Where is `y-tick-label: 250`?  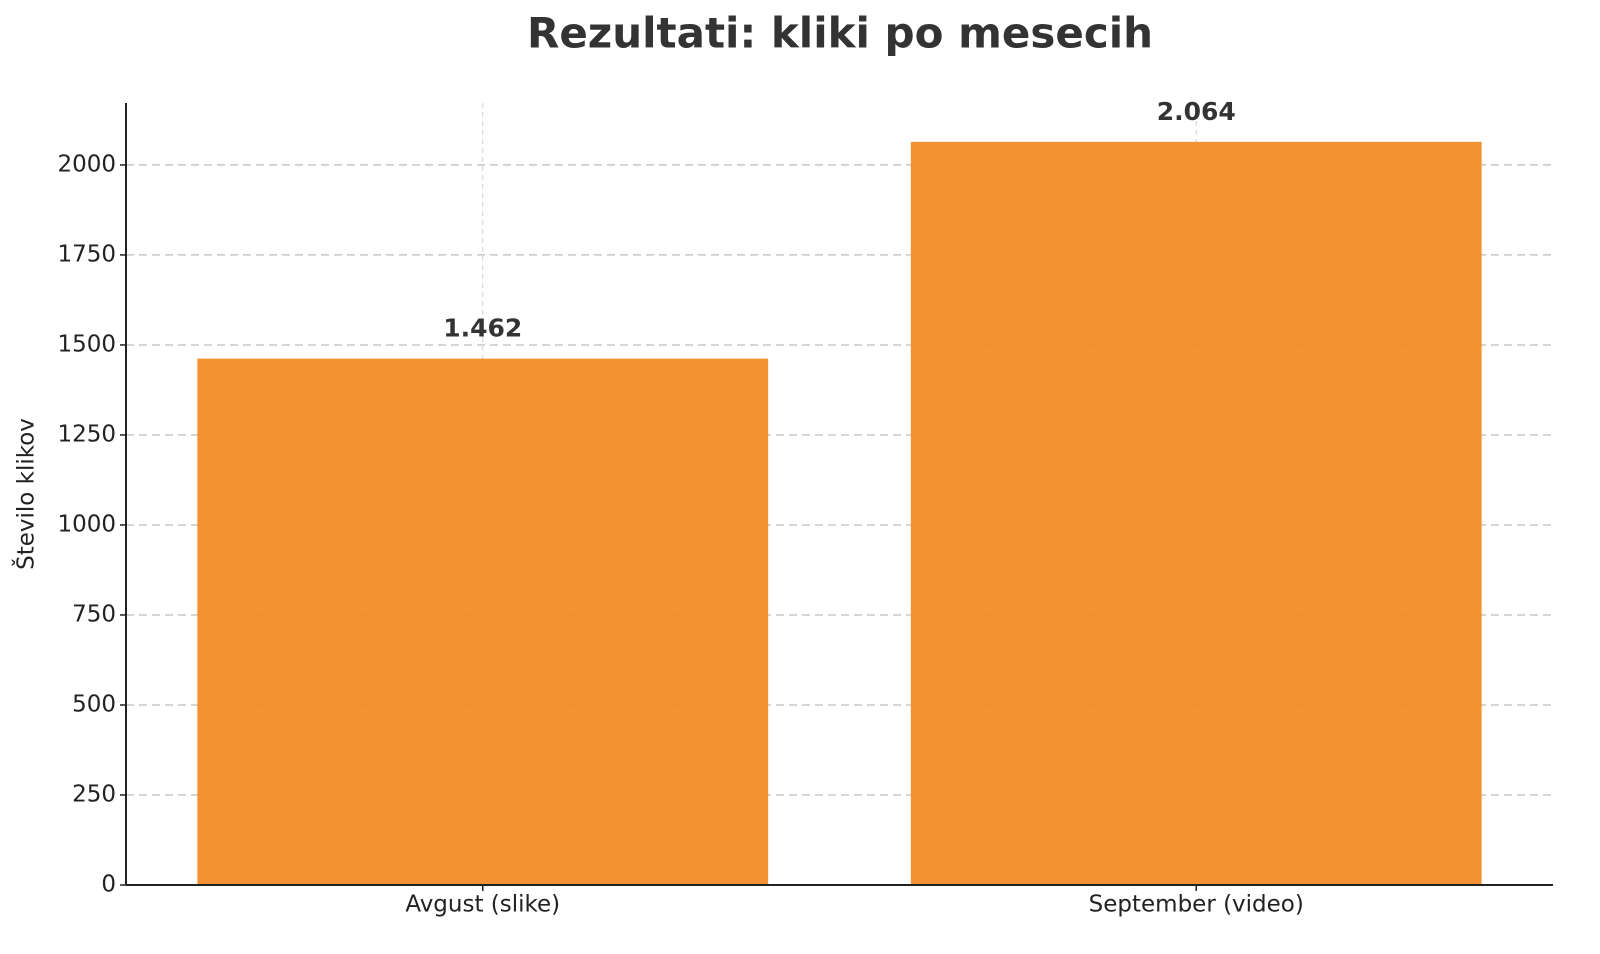
y-tick-label: 250 is located at coordinates (94, 794).